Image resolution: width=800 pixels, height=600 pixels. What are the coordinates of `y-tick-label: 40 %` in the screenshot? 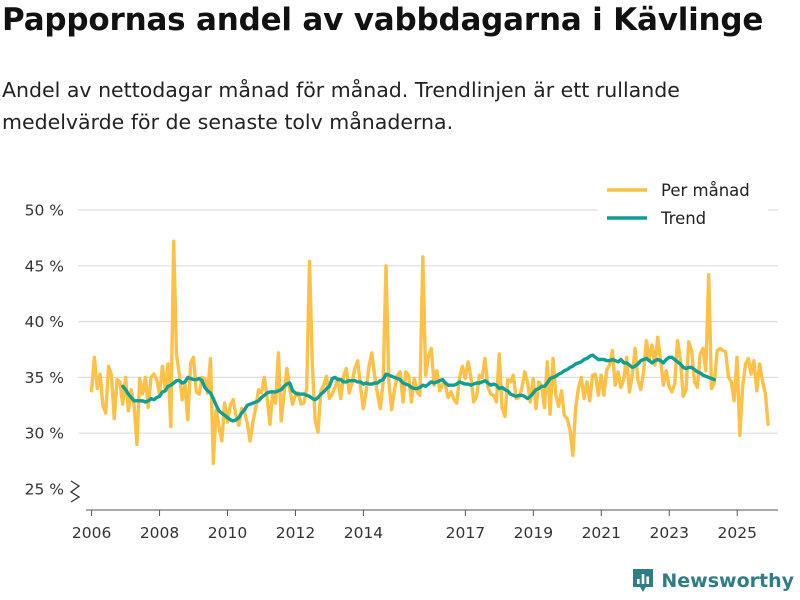 It's located at (44, 322).